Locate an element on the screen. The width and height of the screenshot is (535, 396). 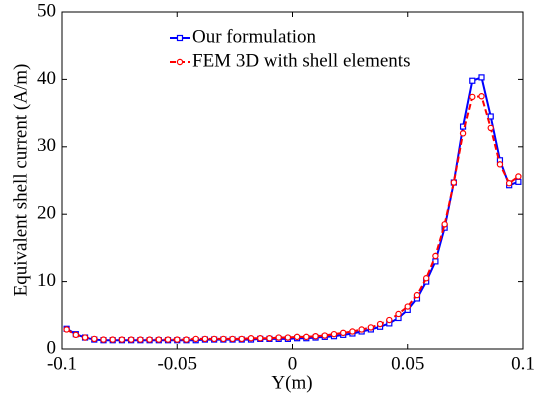
y-tick-label: 10 is located at coordinates (46, 280).